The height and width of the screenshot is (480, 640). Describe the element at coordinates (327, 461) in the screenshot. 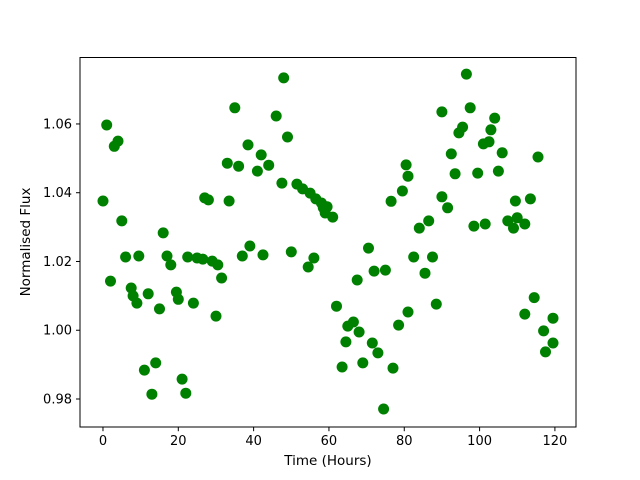

I see `x-axis-label: Time (Hours)` at that location.